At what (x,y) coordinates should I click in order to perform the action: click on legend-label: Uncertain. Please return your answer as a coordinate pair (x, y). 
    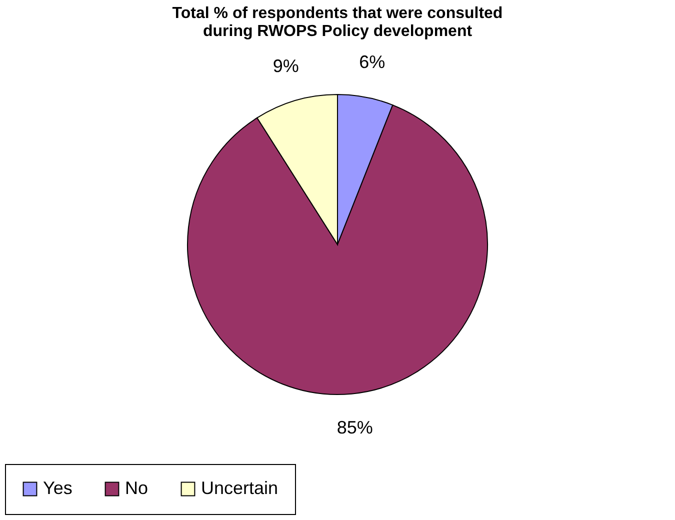
    Looking at the image, I should click on (239, 488).